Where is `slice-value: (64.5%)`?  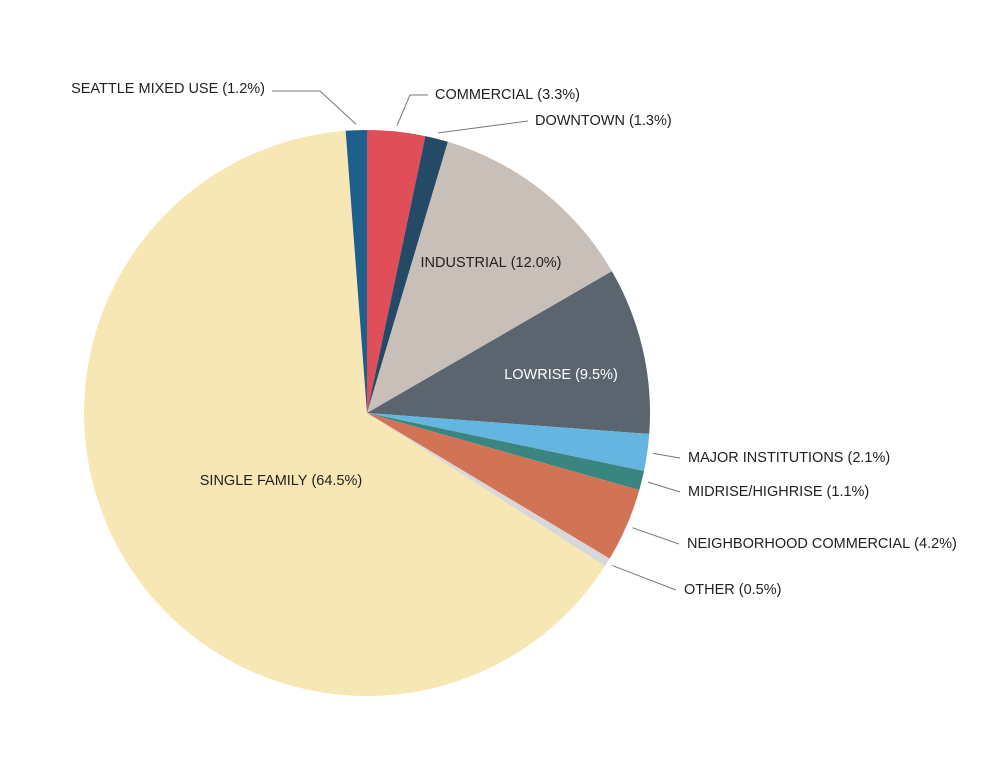
slice-value: (64.5%) is located at coordinates (336, 481).